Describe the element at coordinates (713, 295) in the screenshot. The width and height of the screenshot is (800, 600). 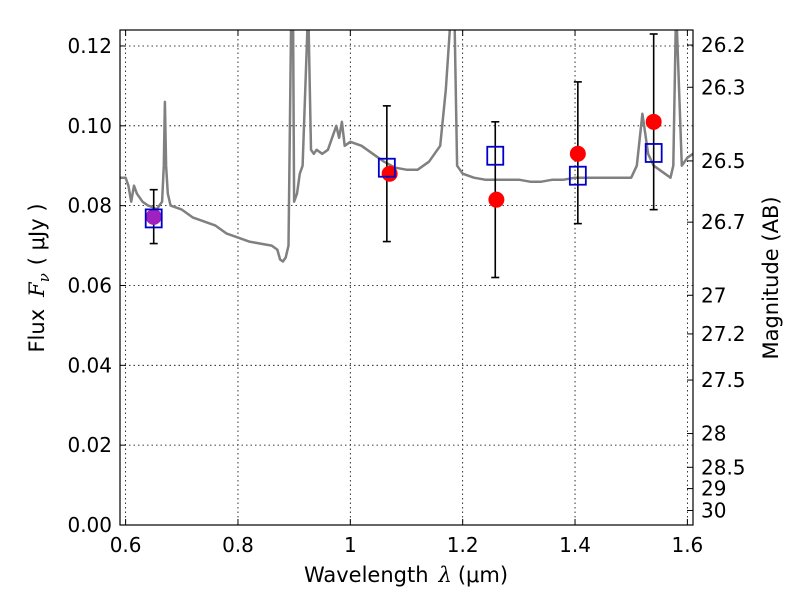
I see `y2-tick-label: 27` at that location.